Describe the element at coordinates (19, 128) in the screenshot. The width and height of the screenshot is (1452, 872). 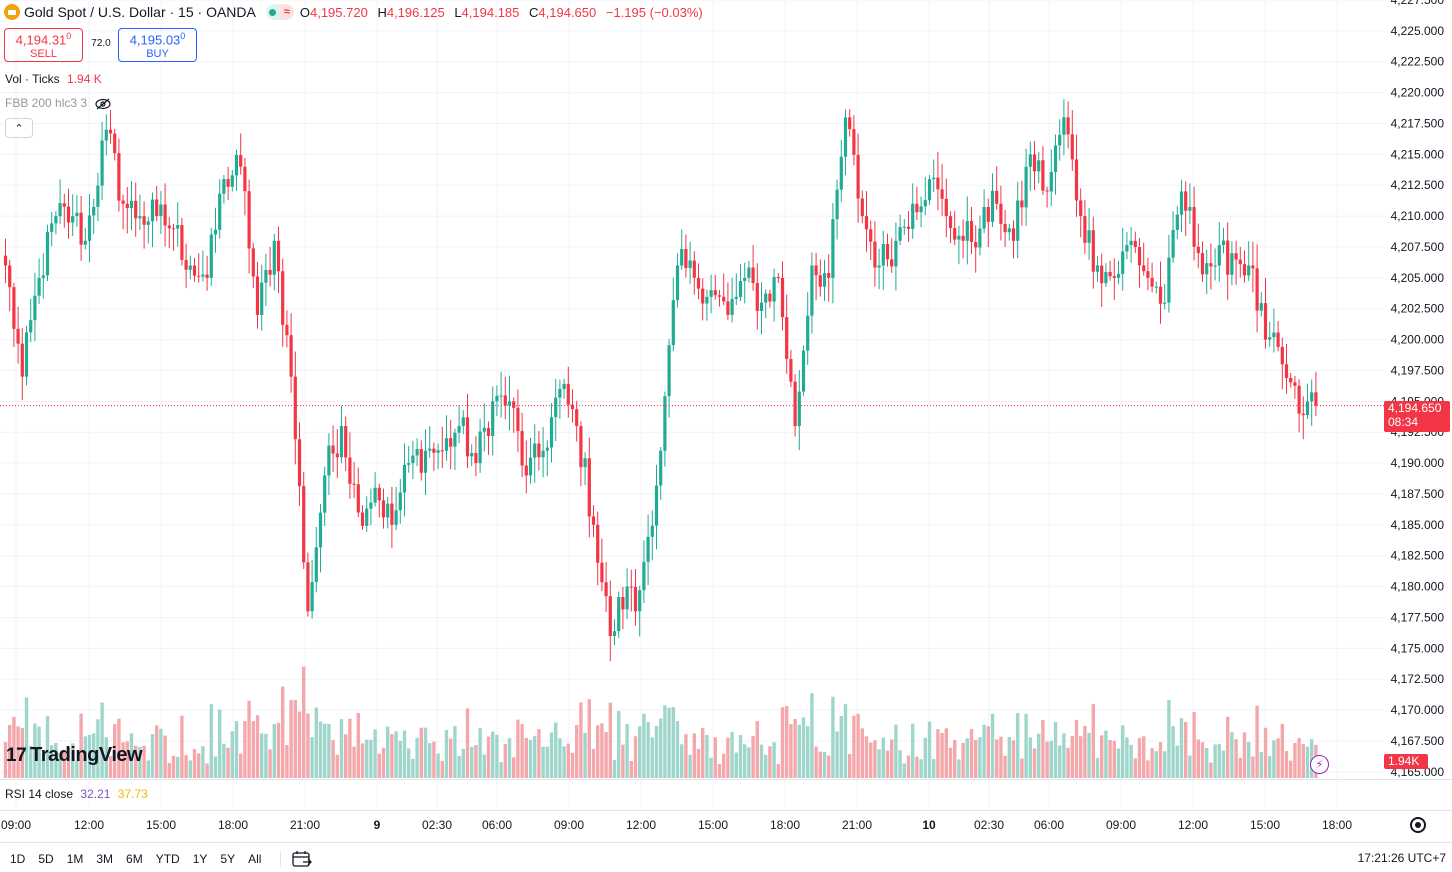
I see `collapse-legend-button: ⌃` at that location.